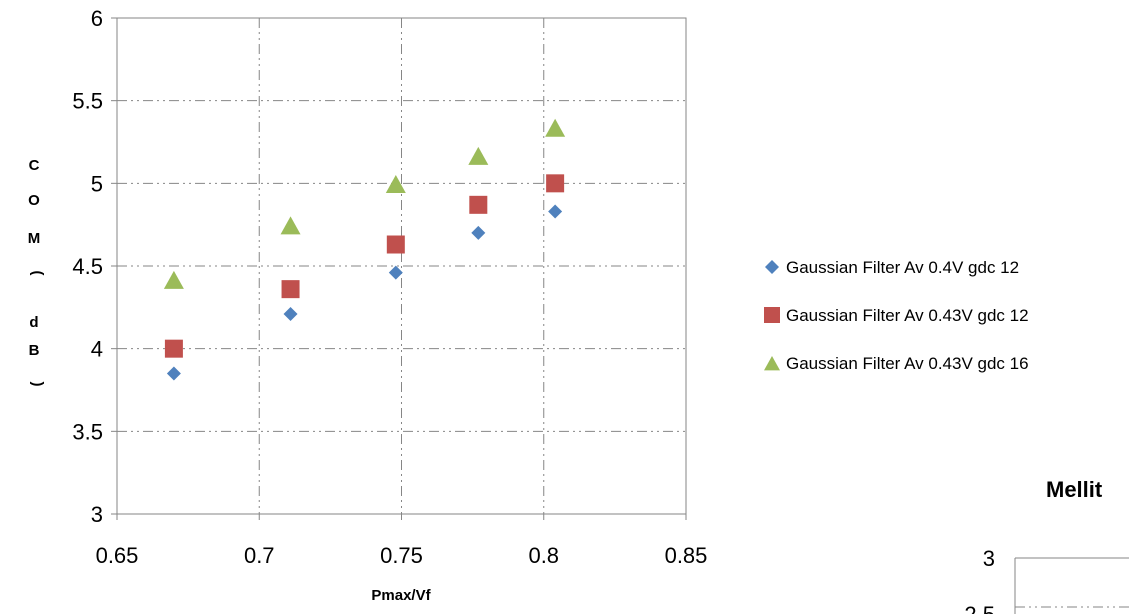 The width and height of the screenshot is (1129, 614). I want to click on second-chart-tick-3: 3, so click(989, 558).